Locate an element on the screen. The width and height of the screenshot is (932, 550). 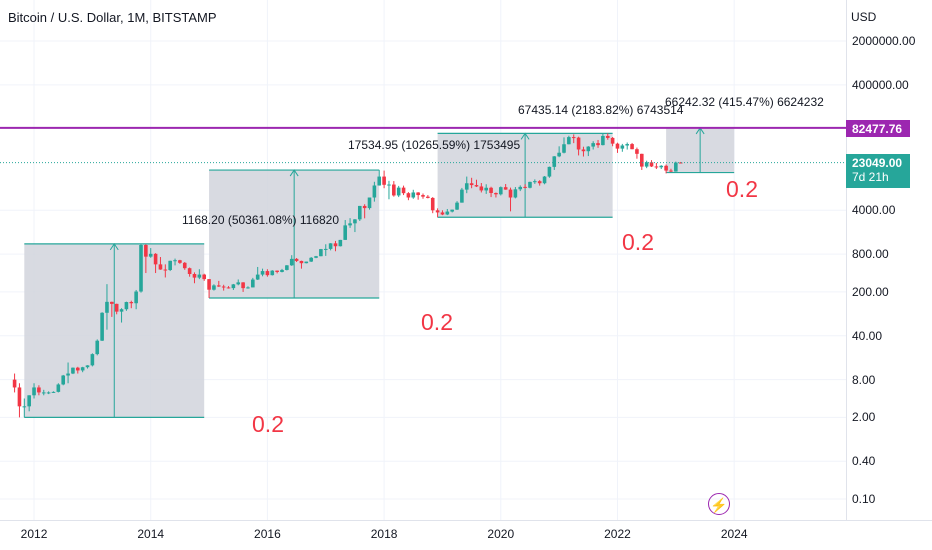
measure-label-3: 67435.14 (2183.82%) 6743514 is located at coordinates (601, 110).